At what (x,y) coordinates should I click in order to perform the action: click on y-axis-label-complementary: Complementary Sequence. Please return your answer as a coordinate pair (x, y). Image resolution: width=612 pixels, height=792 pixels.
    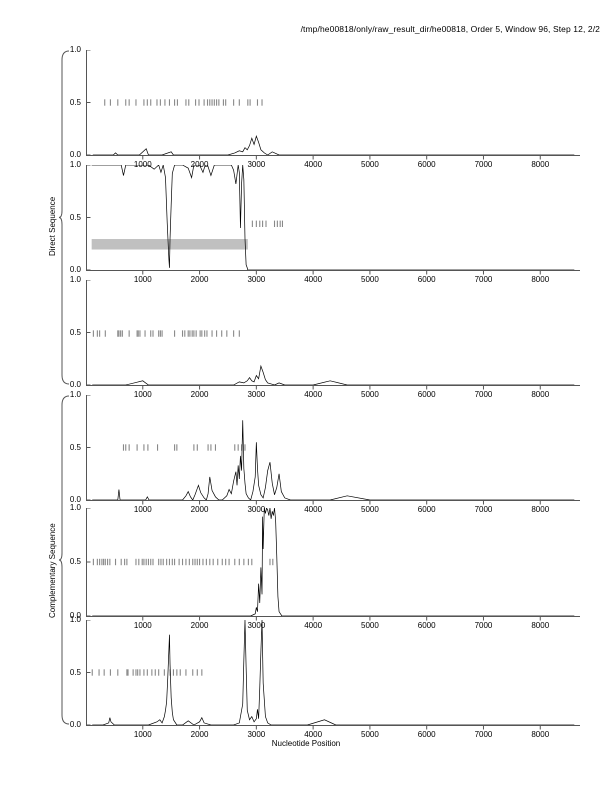
    Looking at the image, I should click on (52, 570).